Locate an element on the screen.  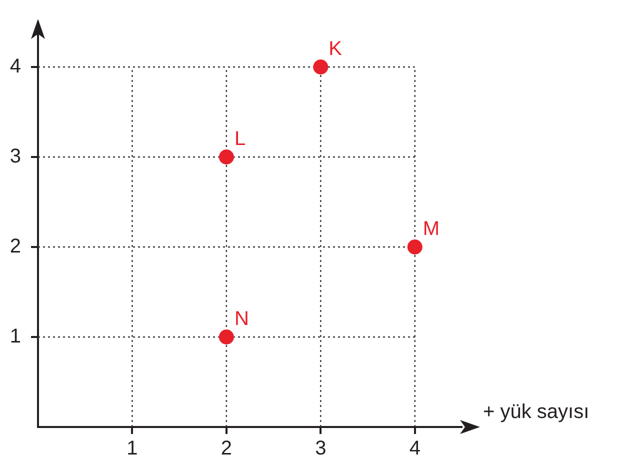
x-axis-title: + yük sayısı is located at coordinates (536, 412).